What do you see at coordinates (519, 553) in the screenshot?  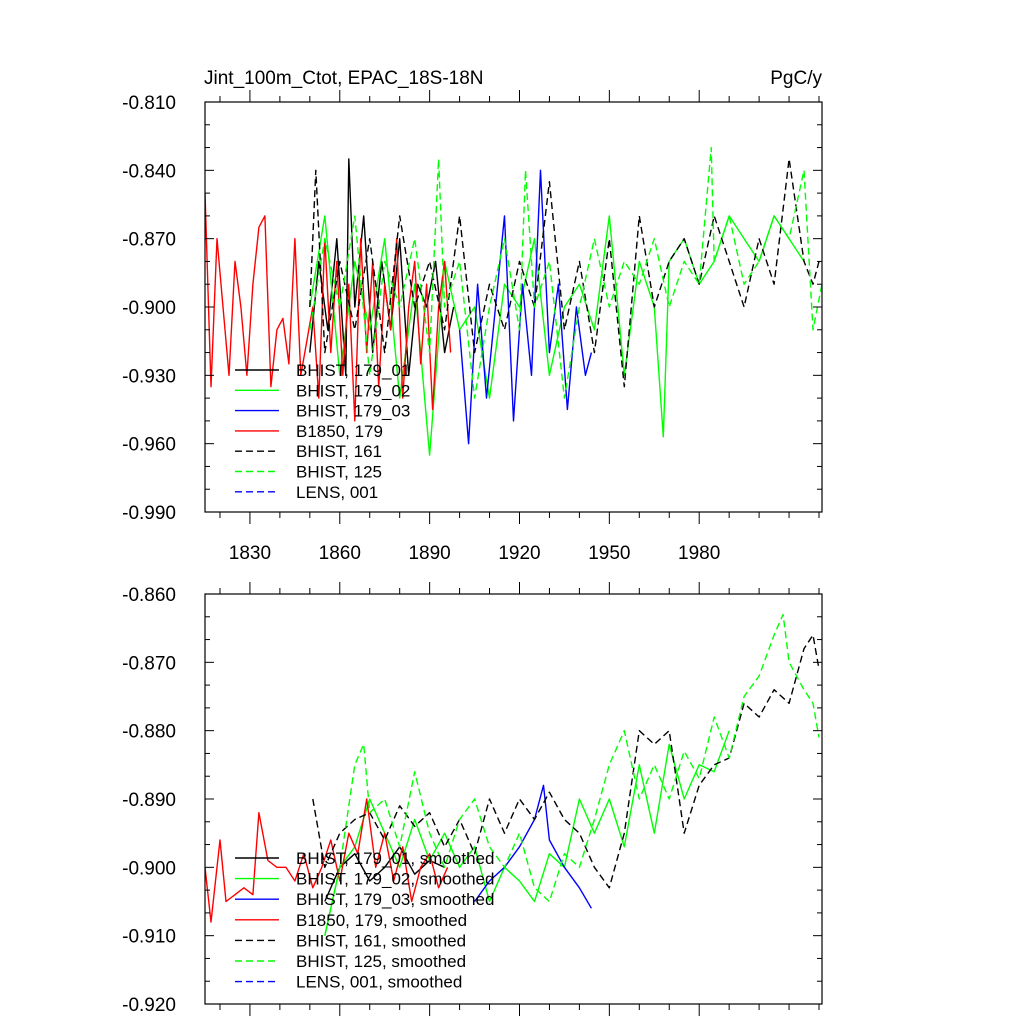 I see `x-tick-label: 1920` at bounding box center [519, 553].